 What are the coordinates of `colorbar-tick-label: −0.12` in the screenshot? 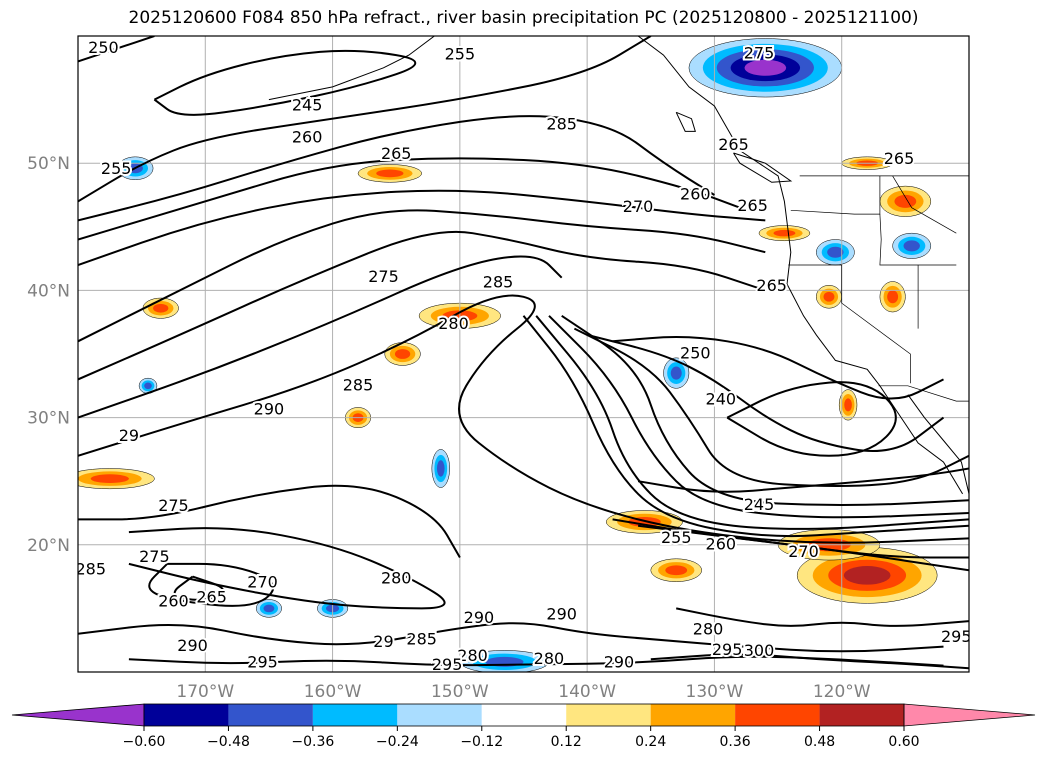 It's located at (481, 742).